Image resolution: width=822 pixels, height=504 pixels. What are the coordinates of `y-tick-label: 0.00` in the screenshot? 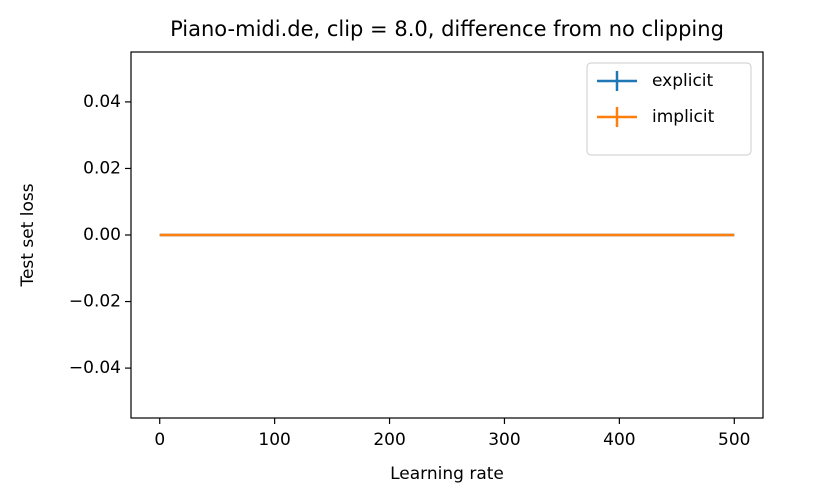 It's located at (102, 235).